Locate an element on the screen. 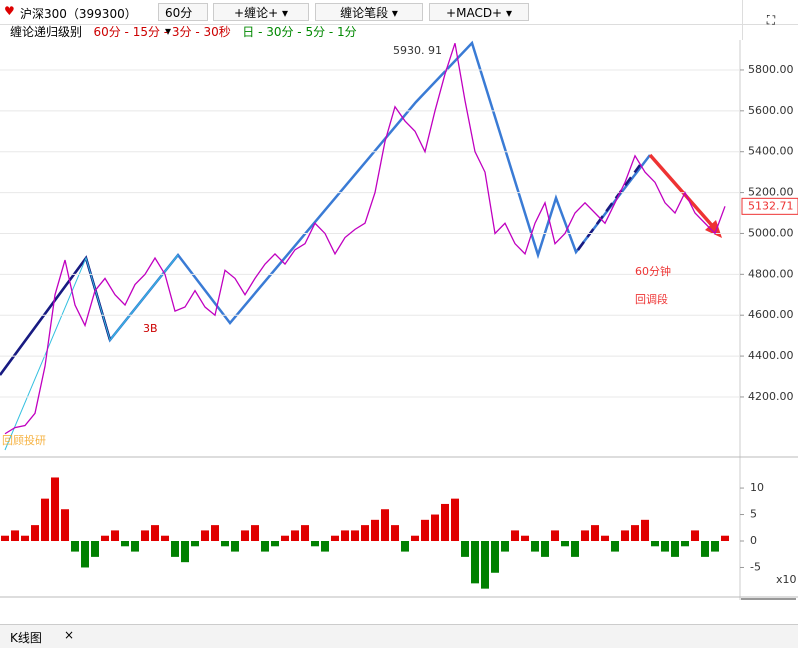 The image size is (798, 648). chan-button: +缠论+ ▾ is located at coordinates (261, 12).